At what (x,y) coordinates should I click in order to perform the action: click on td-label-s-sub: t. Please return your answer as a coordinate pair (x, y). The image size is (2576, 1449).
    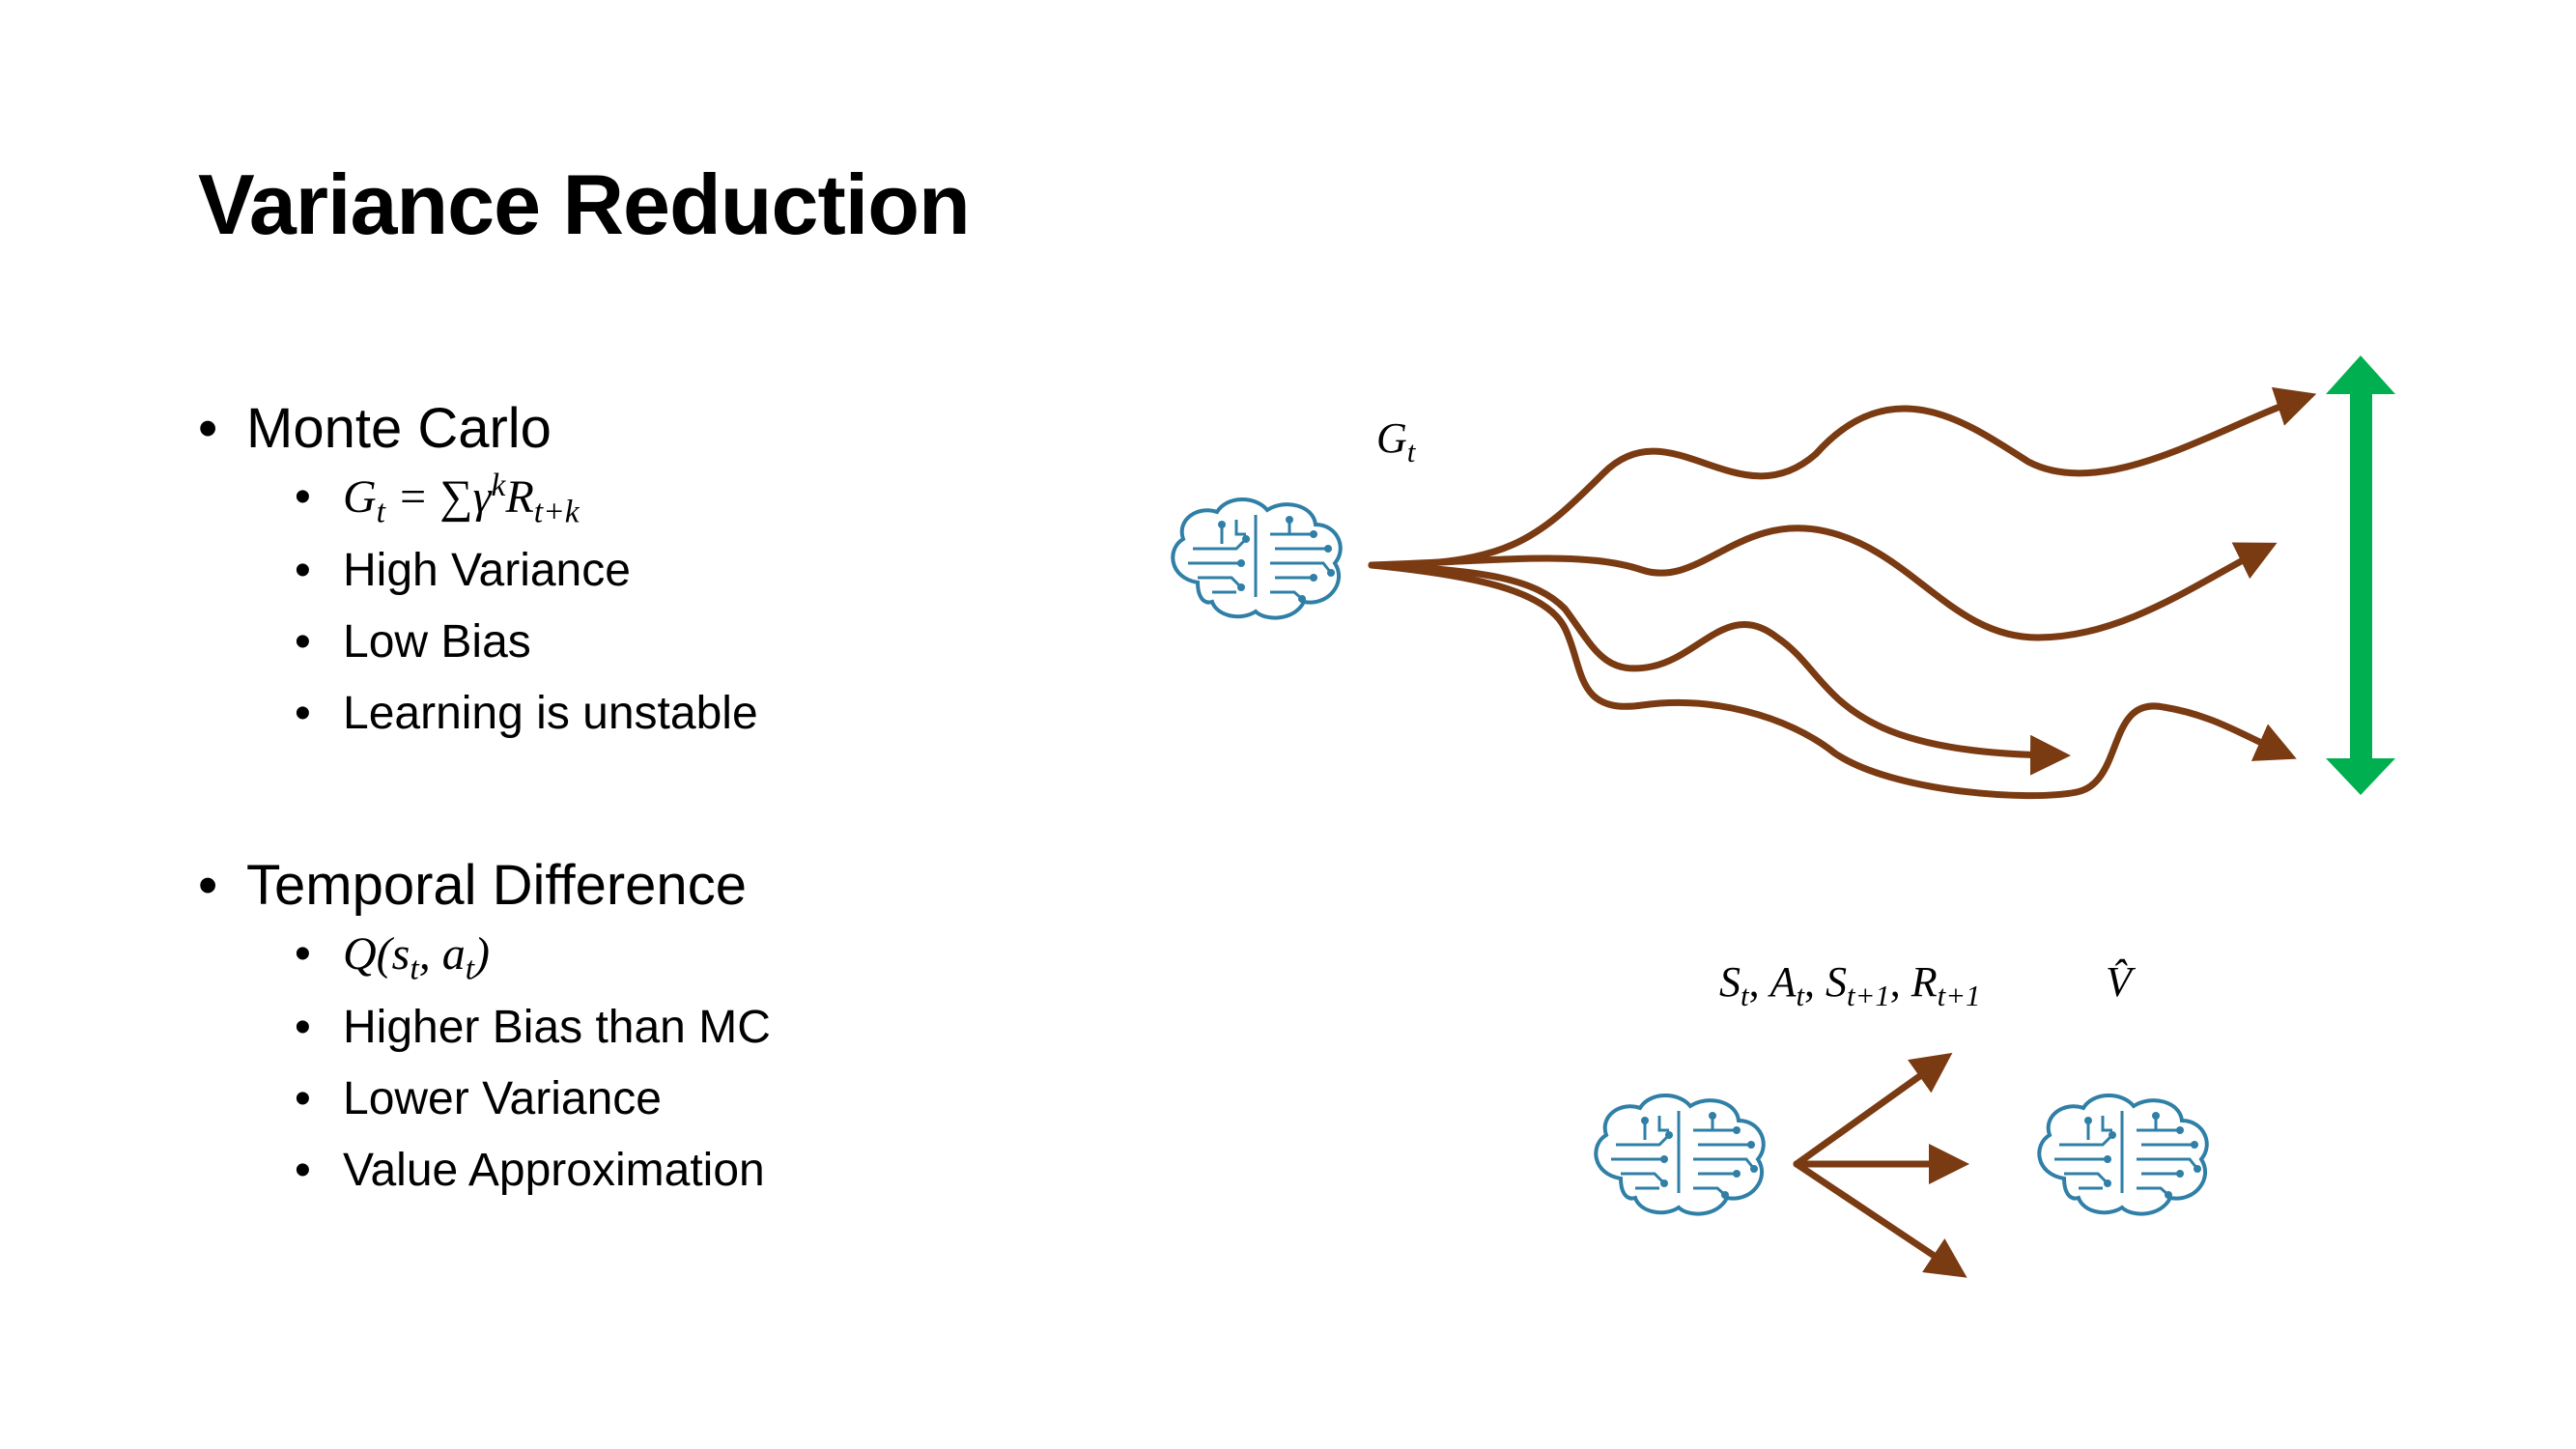
    Looking at the image, I should click on (1745, 995).